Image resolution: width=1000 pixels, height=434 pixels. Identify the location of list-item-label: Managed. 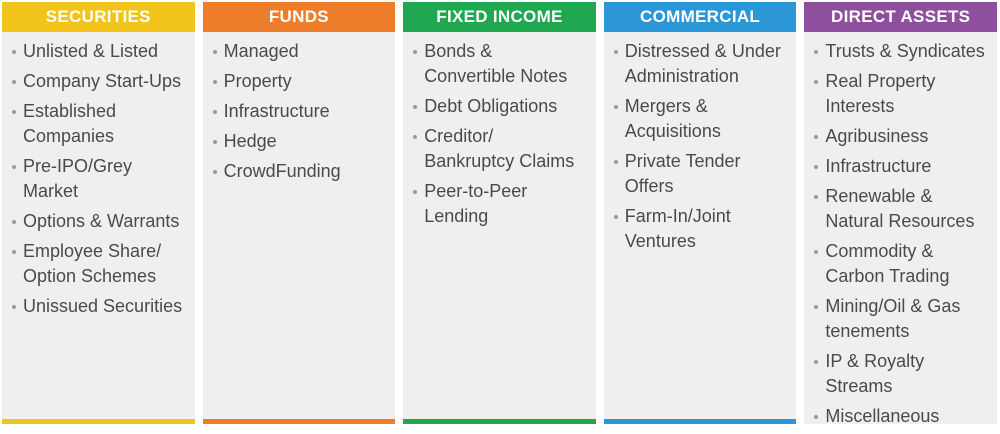
(261, 51).